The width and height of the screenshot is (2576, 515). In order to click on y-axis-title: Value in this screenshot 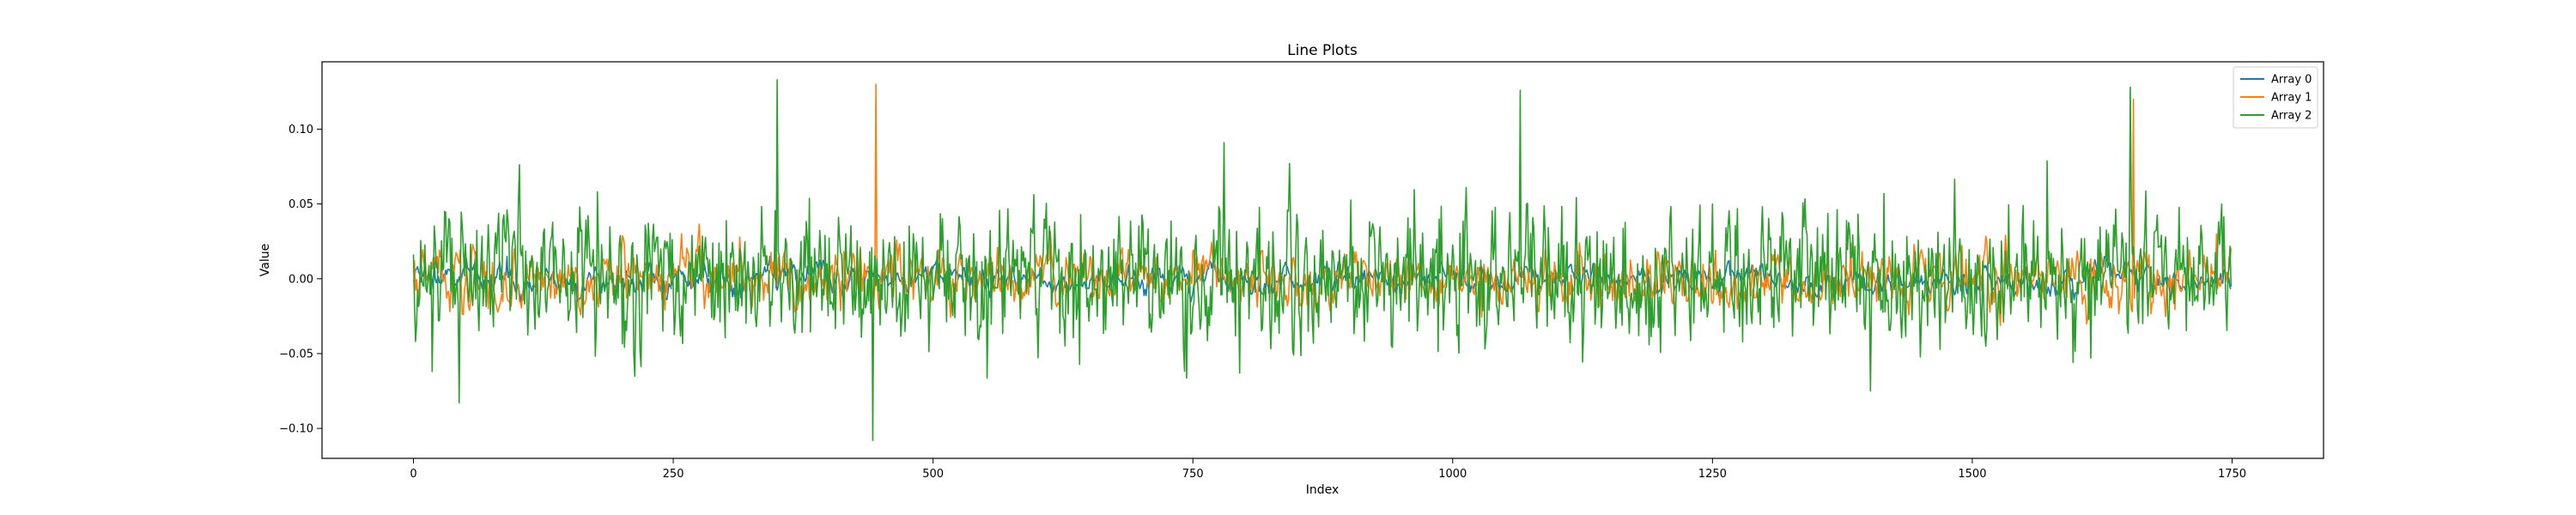, I will do `click(265, 260)`.